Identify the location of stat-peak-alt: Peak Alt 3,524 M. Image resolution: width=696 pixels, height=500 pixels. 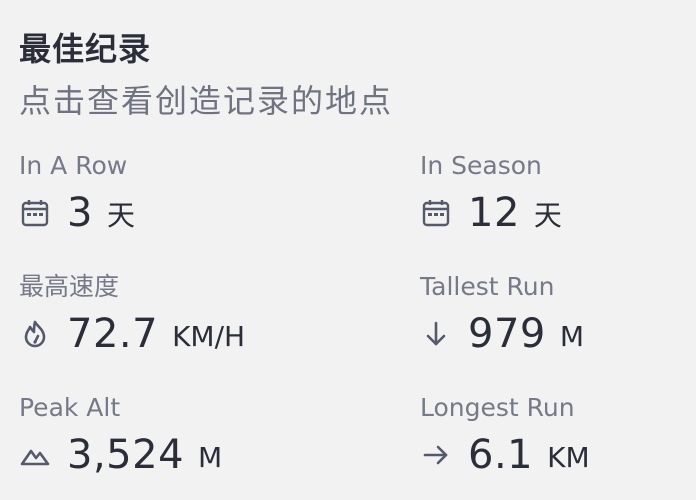
(164, 436).